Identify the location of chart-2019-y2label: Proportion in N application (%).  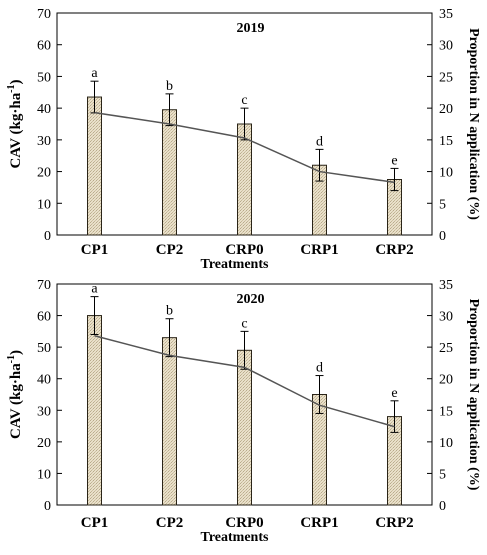
(473, 124).